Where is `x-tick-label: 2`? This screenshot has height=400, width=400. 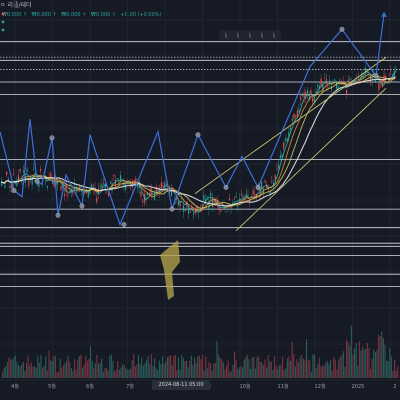 x-tick-label: 2 is located at coordinates (394, 387).